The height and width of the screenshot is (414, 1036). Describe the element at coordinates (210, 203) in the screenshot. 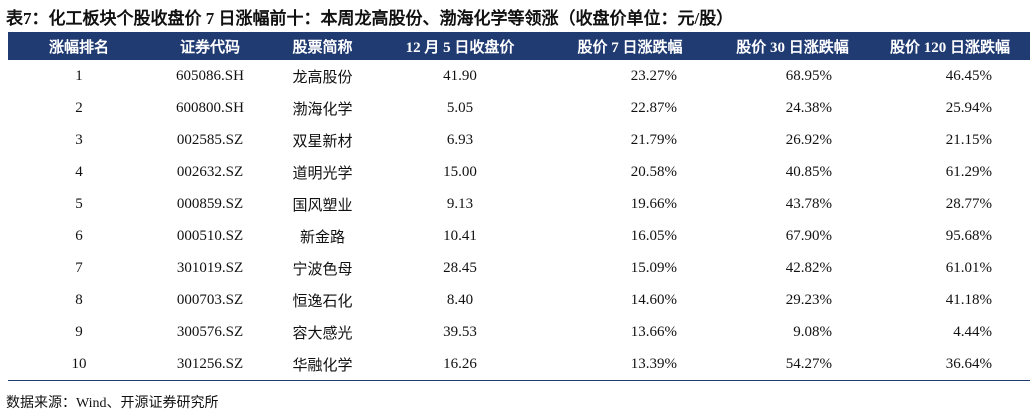

I see `table-cell: 000859.SZ` at that location.